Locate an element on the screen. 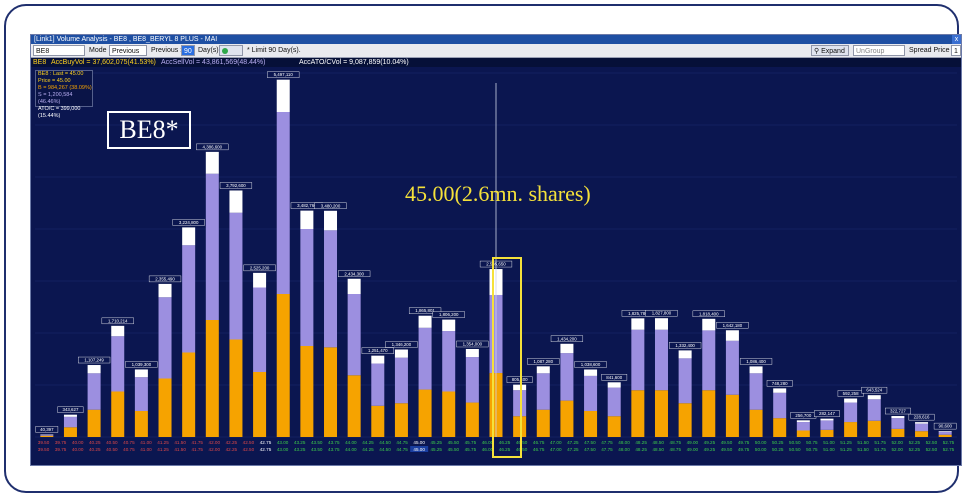  go-button: GO is located at coordinates (231, 55).